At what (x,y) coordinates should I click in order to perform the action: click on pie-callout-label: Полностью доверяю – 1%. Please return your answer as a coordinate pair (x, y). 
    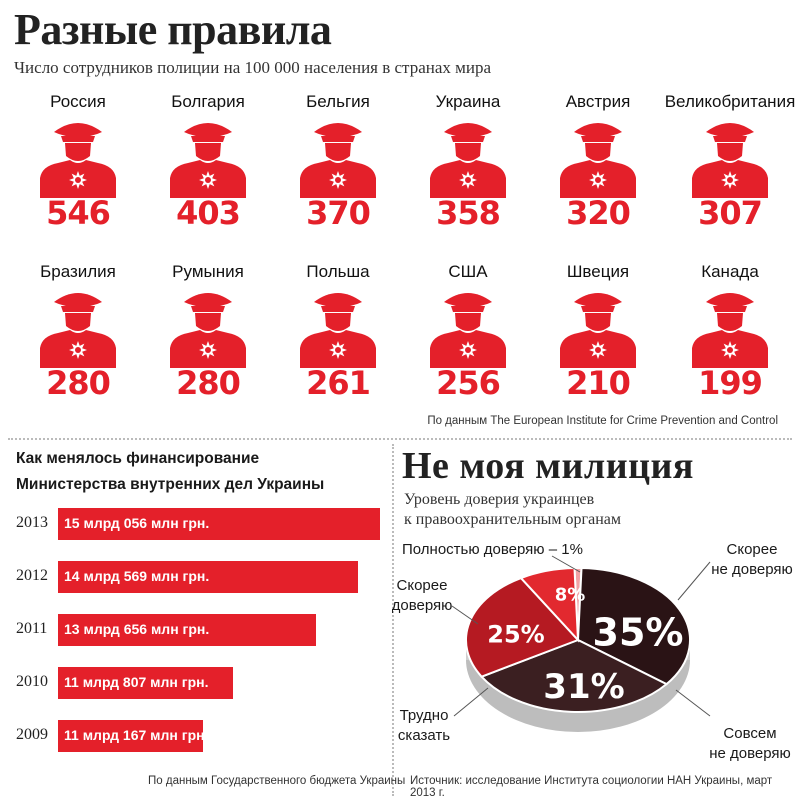
    Looking at the image, I should click on (492, 549).